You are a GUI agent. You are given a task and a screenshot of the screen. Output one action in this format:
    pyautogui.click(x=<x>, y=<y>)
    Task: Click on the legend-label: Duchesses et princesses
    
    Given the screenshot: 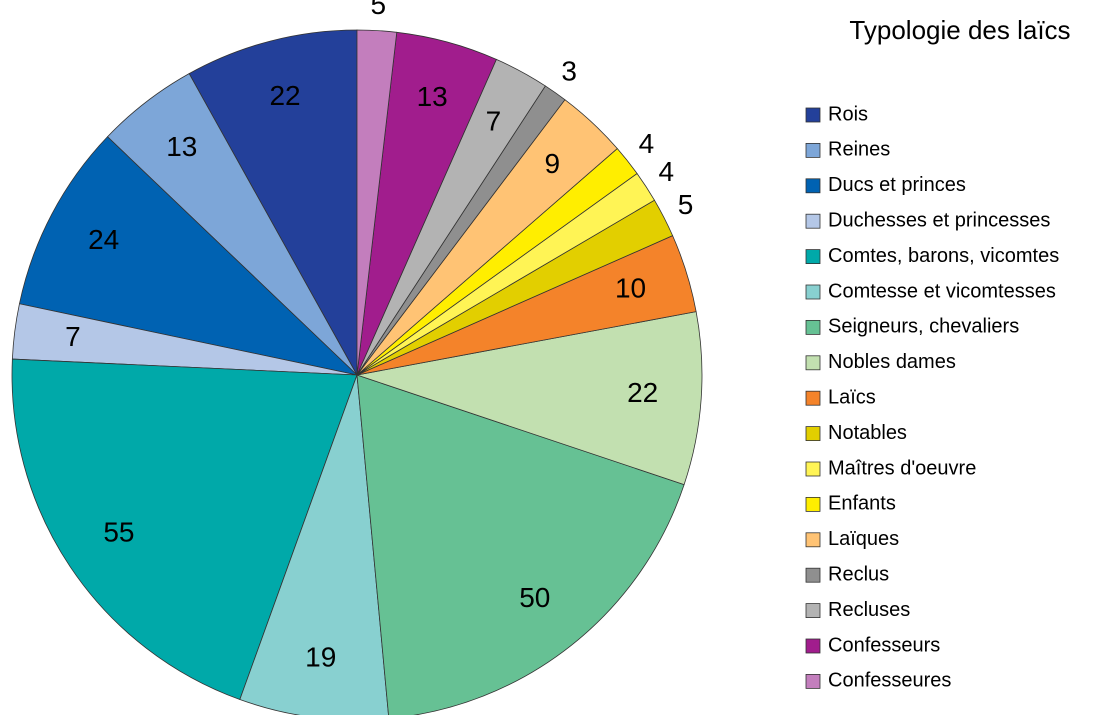 What is the action you would take?
    pyautogui.click(x=939, y=220)
    